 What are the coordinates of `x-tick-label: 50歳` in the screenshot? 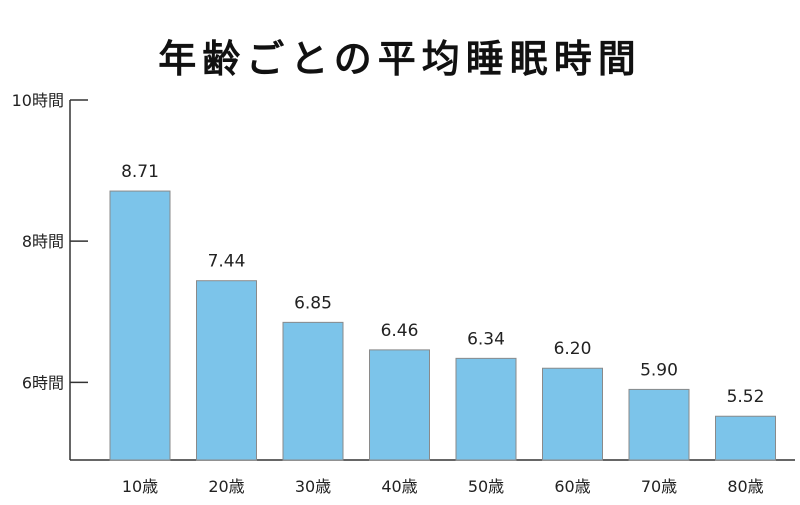 It's located at (486, 486).